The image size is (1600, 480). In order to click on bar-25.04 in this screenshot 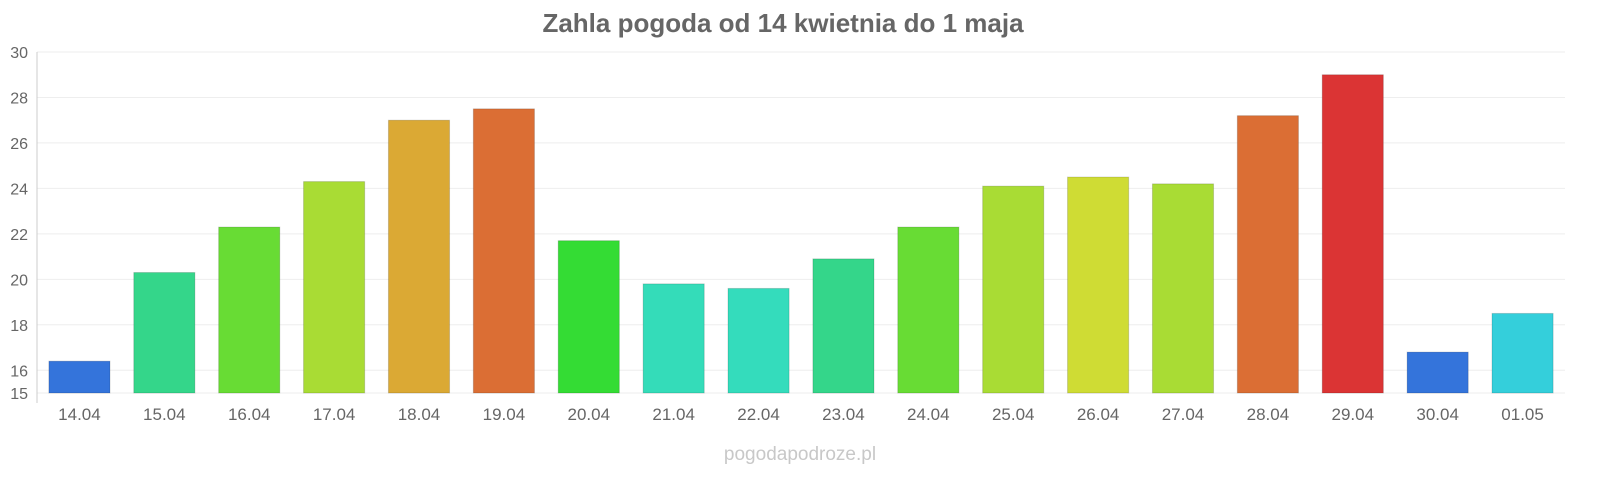, I will do `click(1013, 289)`.